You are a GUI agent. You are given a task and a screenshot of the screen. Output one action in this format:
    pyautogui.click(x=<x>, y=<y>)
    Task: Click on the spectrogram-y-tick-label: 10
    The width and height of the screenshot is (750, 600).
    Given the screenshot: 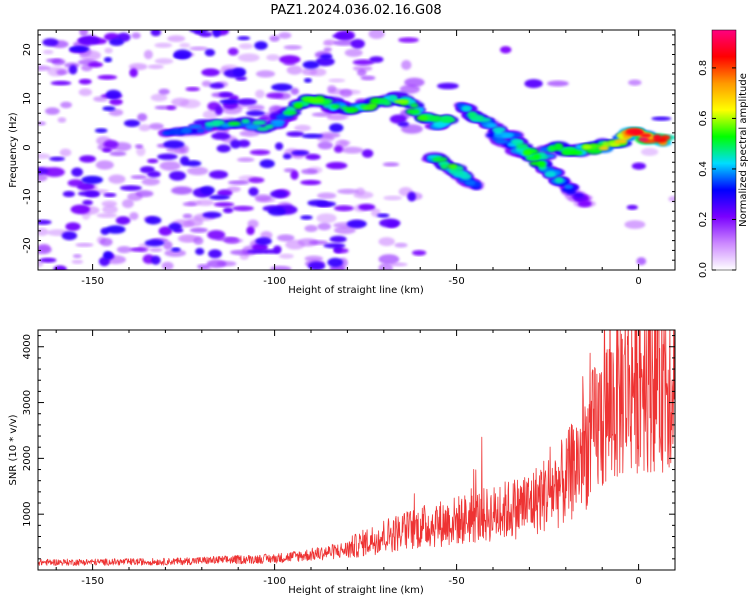 What is the action you would take?
    pyautogui.click(x=27, y=98)
    